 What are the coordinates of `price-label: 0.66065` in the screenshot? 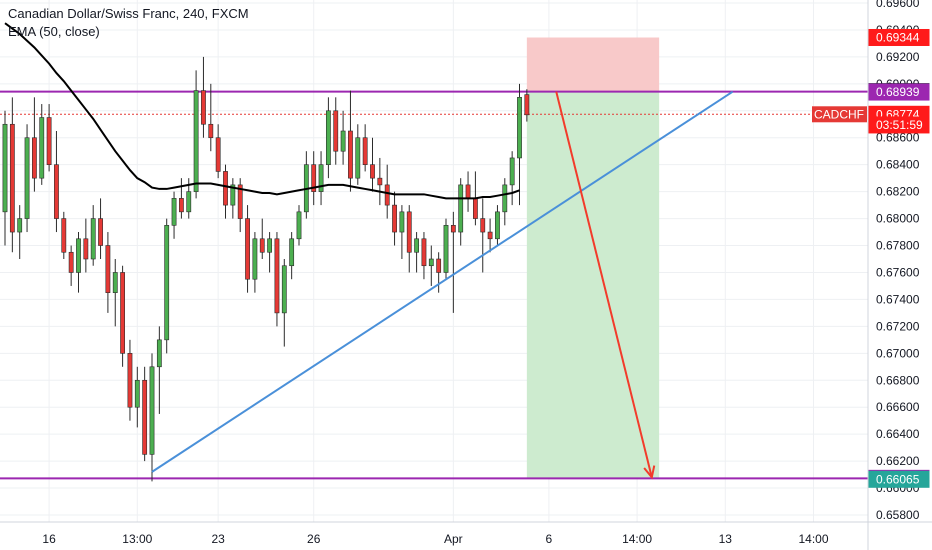 It's located at (899, 479).